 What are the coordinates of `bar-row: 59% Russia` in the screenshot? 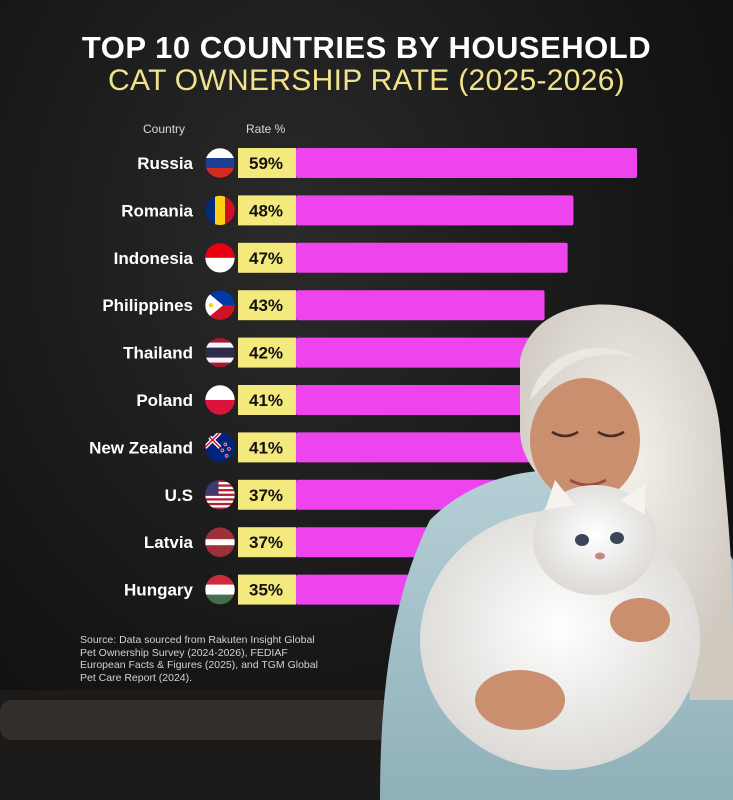 It's located at (387, 163).